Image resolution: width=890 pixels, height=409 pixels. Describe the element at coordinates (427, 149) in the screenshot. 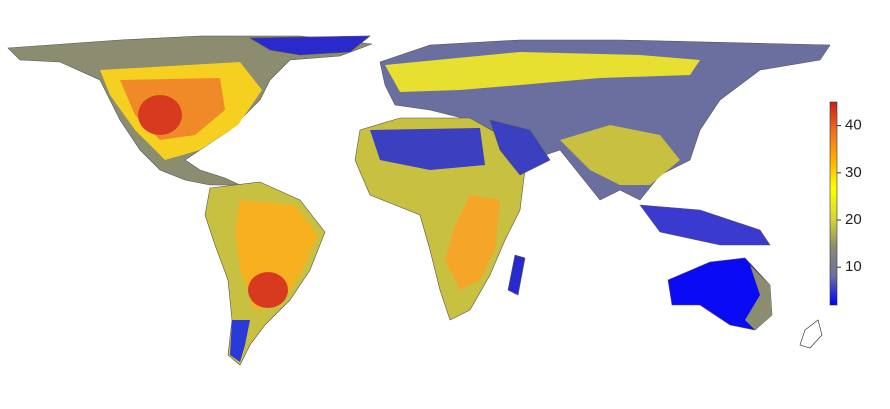

I see `sahara` at that location.